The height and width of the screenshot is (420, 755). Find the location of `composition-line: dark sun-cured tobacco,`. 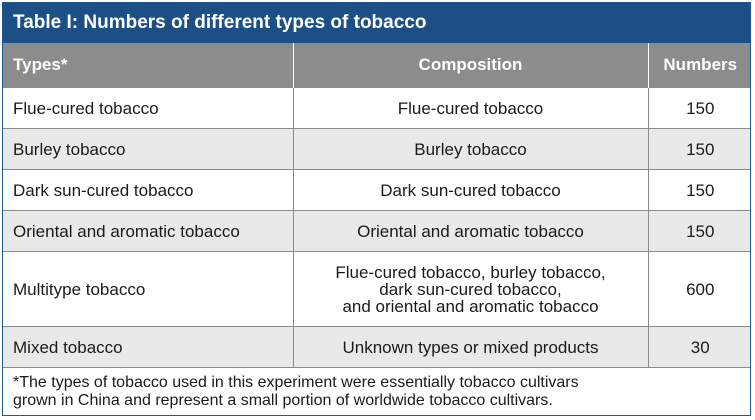

composition-line: dark sun-cured tobacco, is located at coordinates (470, 289).